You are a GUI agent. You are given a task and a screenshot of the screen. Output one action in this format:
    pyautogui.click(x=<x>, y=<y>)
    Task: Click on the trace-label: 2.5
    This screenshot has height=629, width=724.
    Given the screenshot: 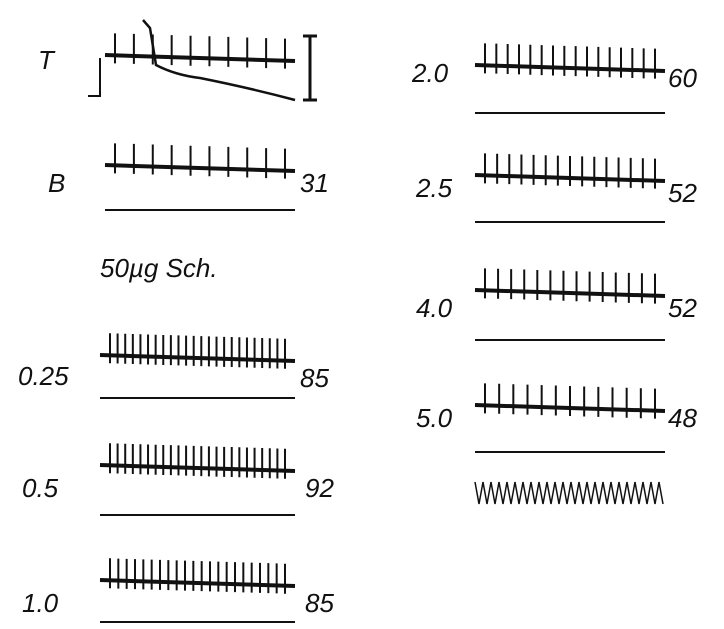 What is the action you would take?
    pyautogui.click(x=434, y=188)
    